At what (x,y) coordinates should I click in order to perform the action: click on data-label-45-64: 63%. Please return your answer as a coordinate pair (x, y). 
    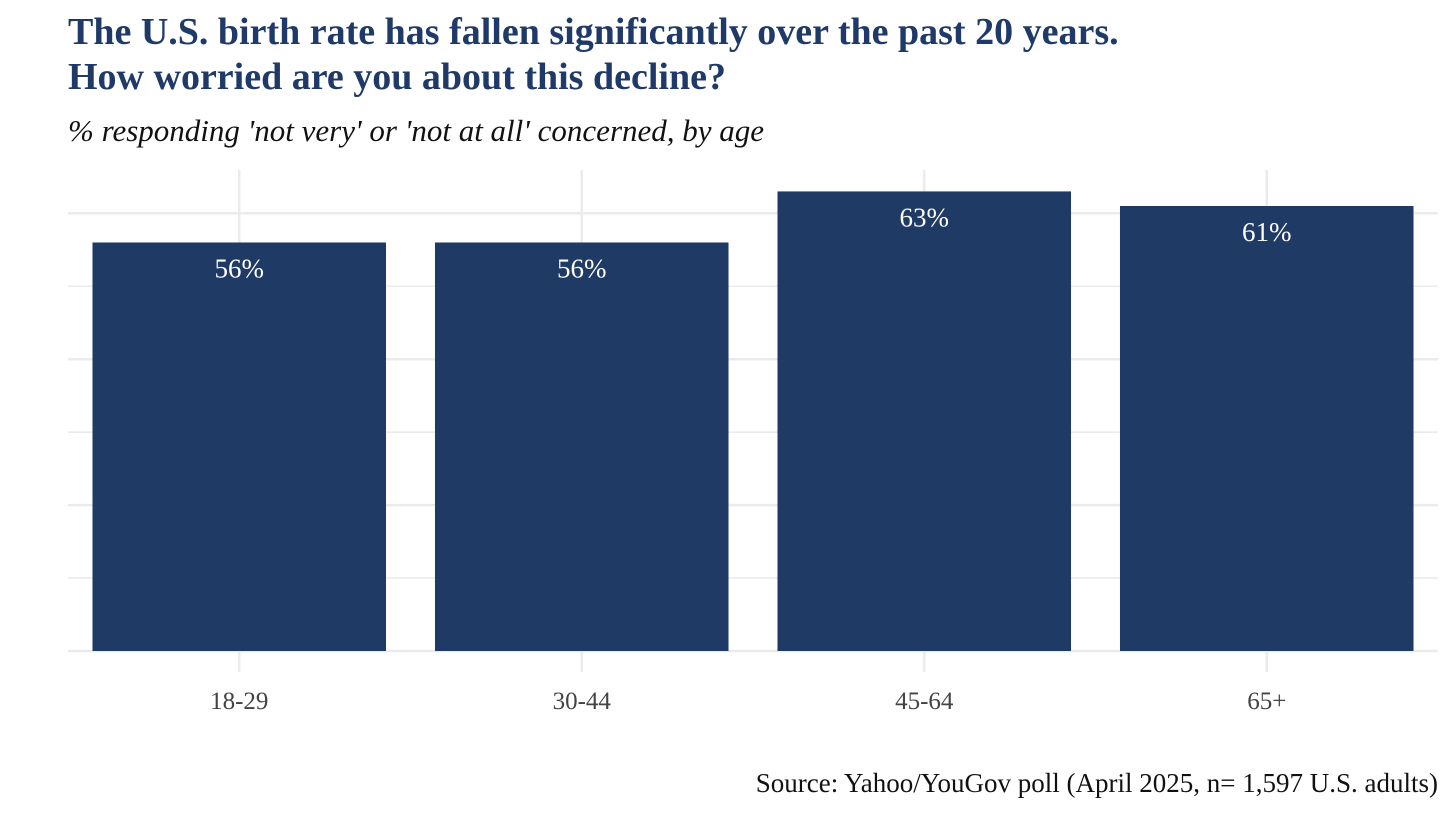
    Looking at the image, I should click on (925, 217).